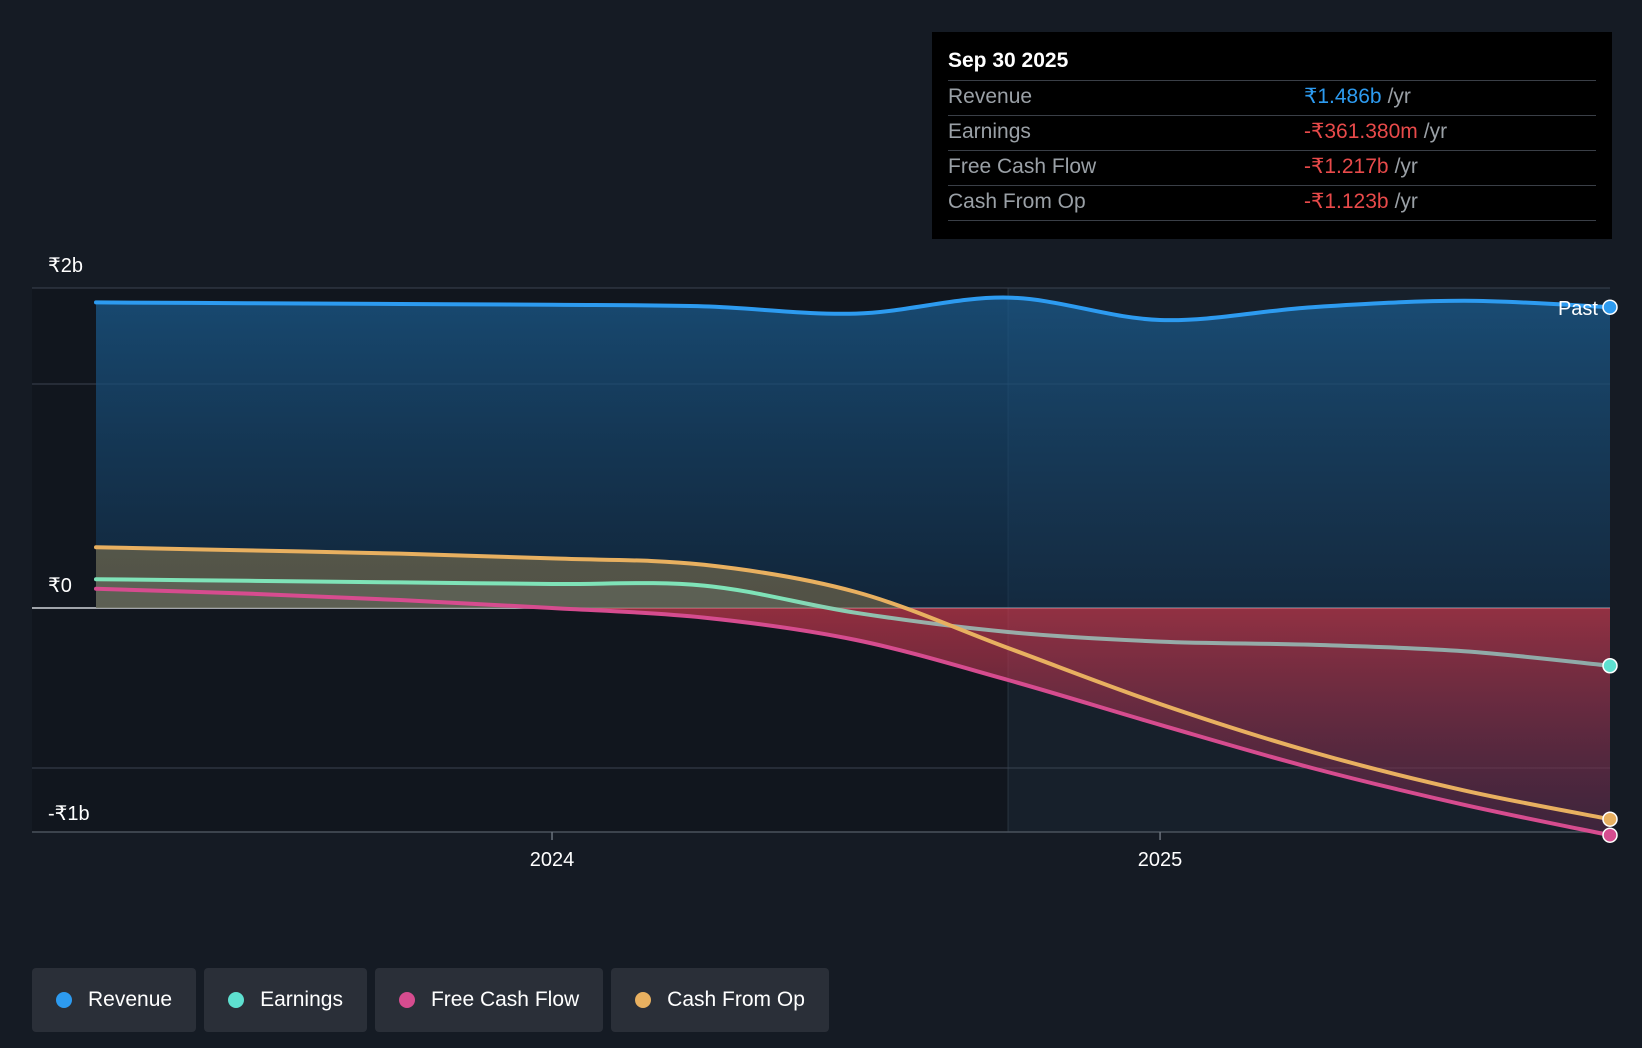 Image resolution: width=1642 pixels, height=1048 pixels. I want to click on earnings-end-marker, so click(1610, 666).